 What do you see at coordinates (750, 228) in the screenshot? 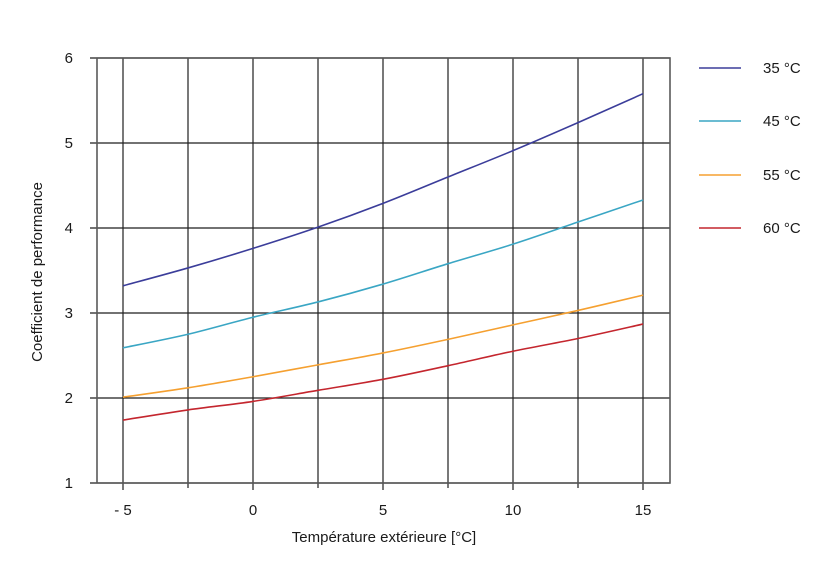
I see `legend-item: 60 °C` at bounding box center [750, 228].